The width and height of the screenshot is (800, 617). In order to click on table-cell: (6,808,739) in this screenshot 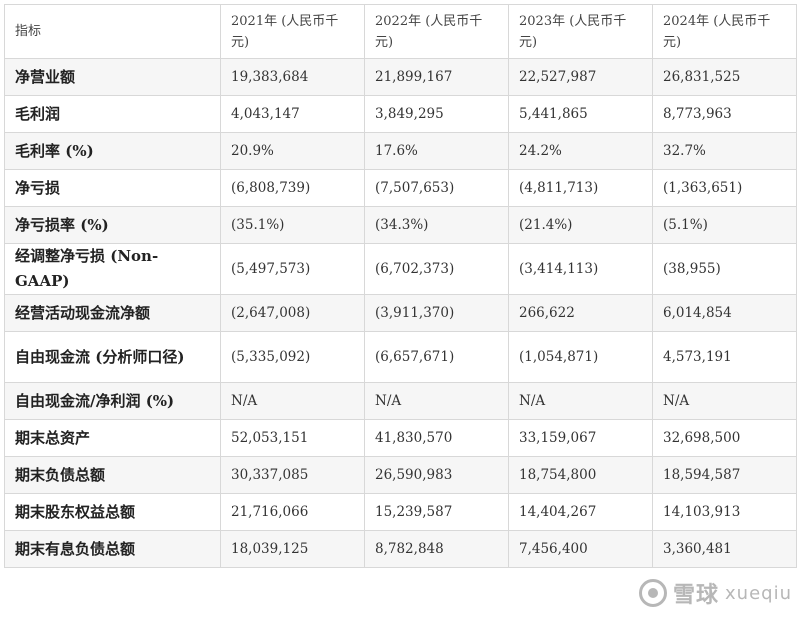, I will do `click(292, 188)`.